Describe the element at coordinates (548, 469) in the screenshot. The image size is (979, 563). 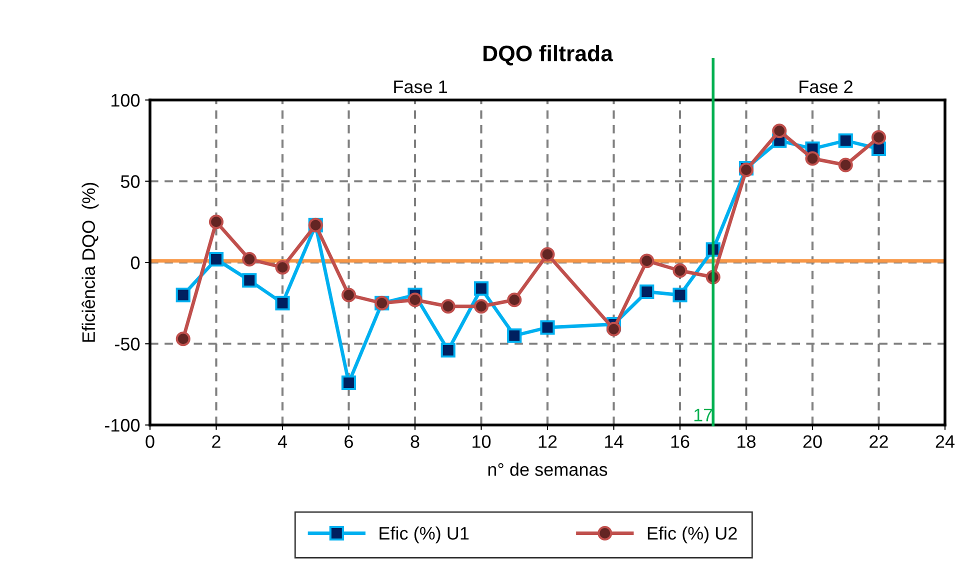
I see `x-axis-title: n° de semanas` at that location.